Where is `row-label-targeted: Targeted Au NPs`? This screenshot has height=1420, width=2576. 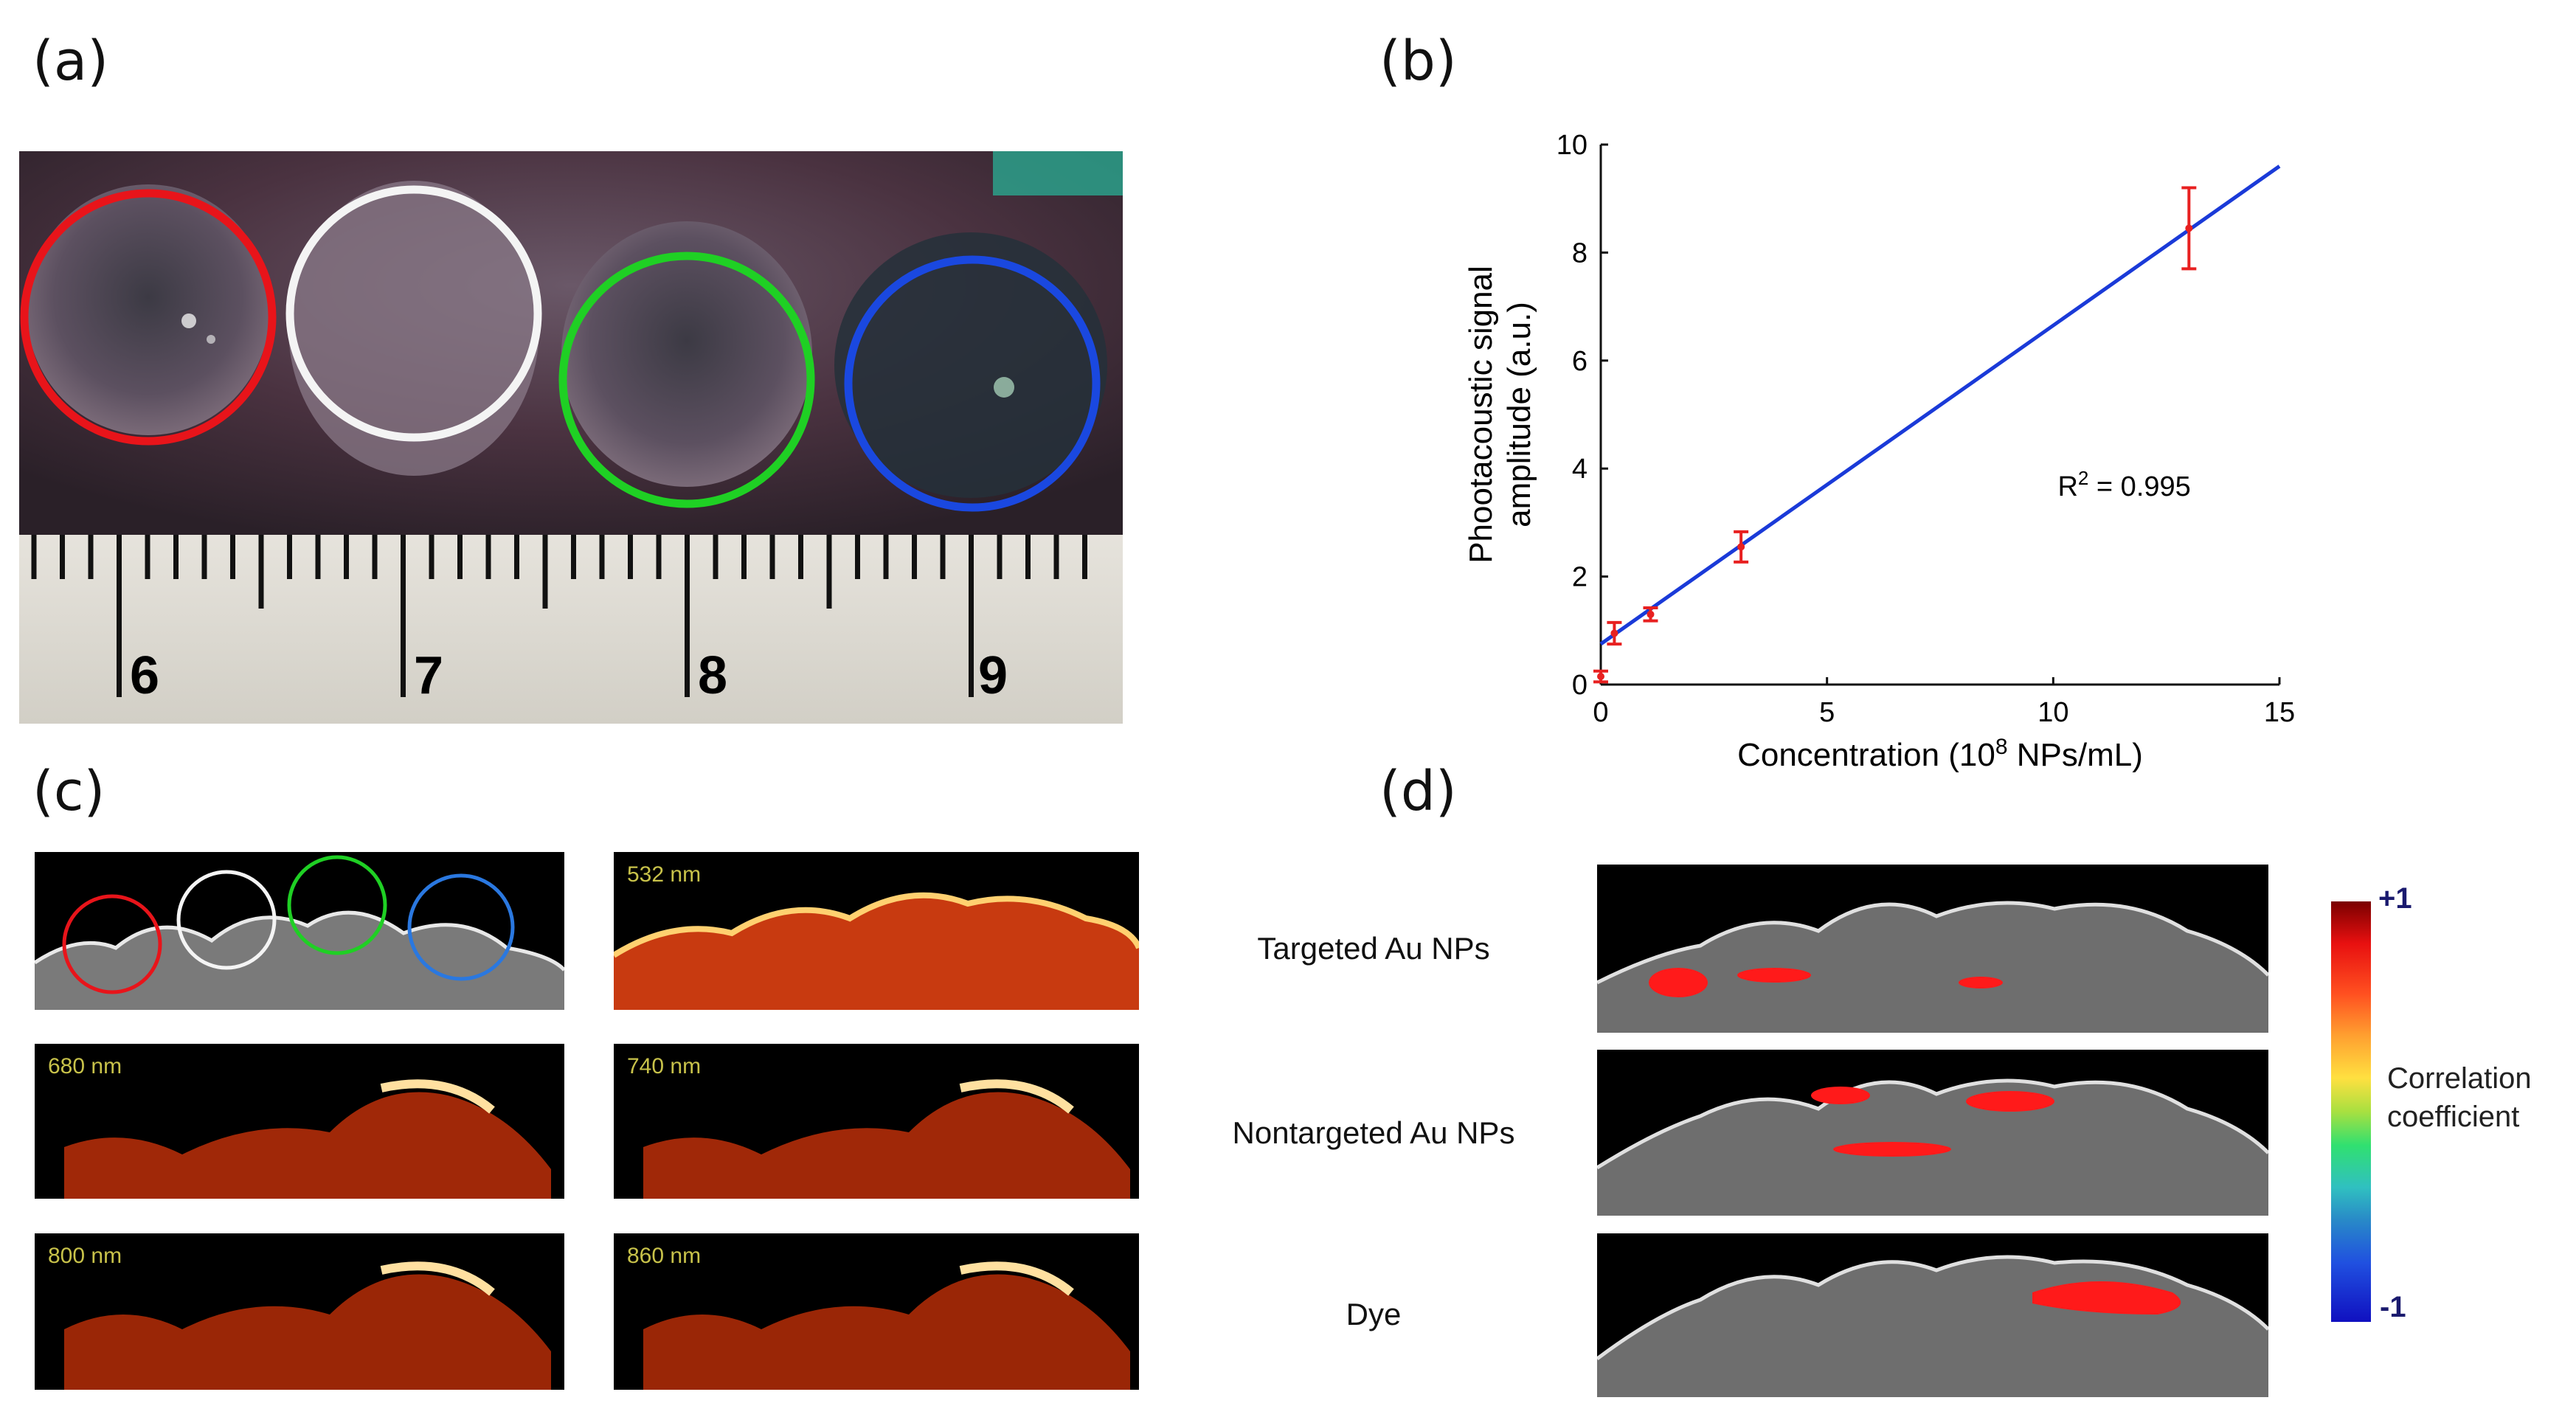 row-label-targeted: Targeted Au NPs is located at coordinates (1374, 949).